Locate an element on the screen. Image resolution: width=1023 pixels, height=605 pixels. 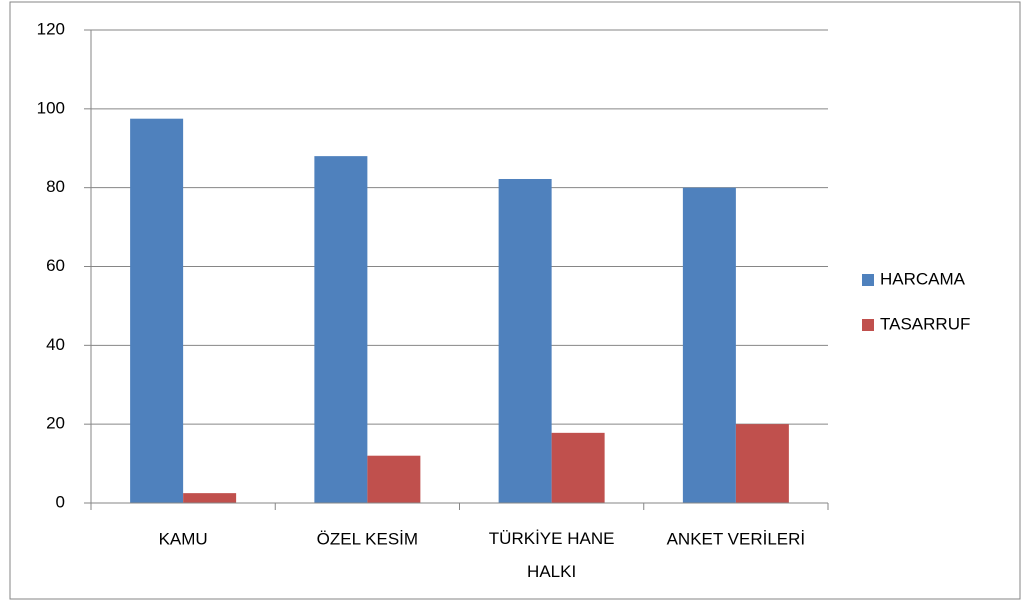
y-tick-label: 0 is located at coordinates (60, 501).